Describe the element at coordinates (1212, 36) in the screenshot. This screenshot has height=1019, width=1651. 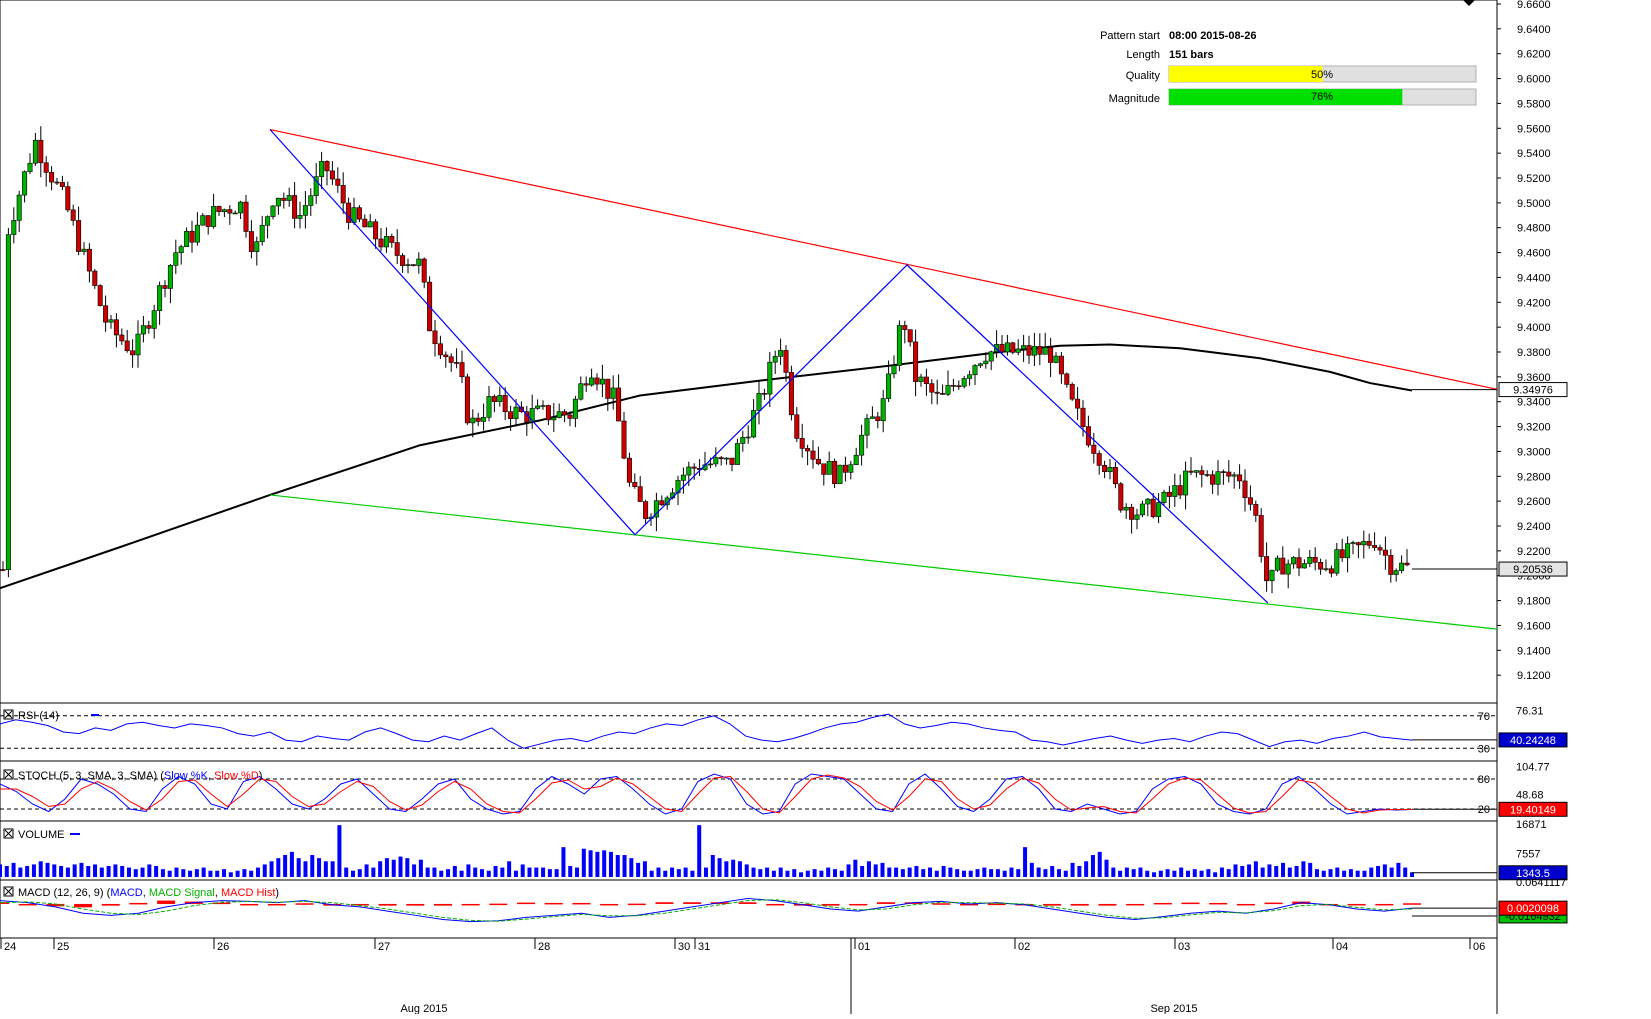
I see `pattern-start-value: 08:00 2015-08-26` at that location.